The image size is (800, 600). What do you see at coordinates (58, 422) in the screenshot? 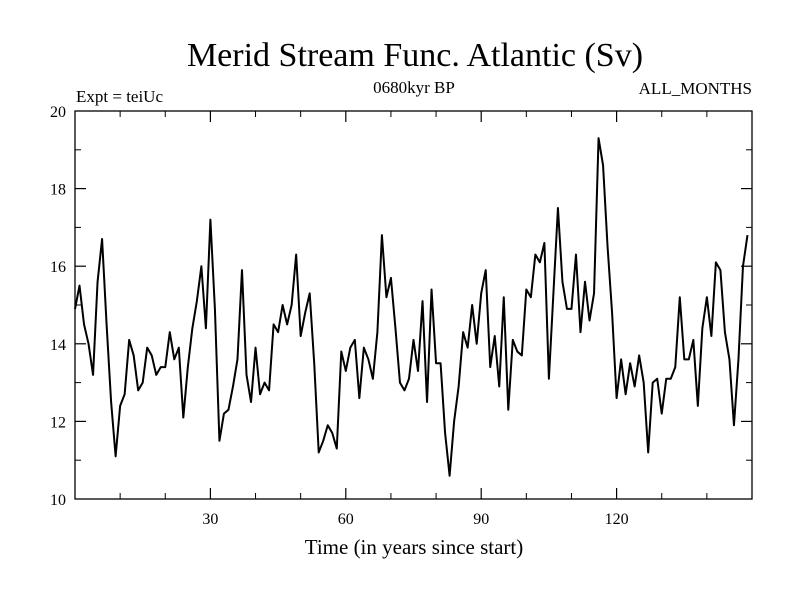
I see `y-tick-label: 12` at bounding box center [58, 422].